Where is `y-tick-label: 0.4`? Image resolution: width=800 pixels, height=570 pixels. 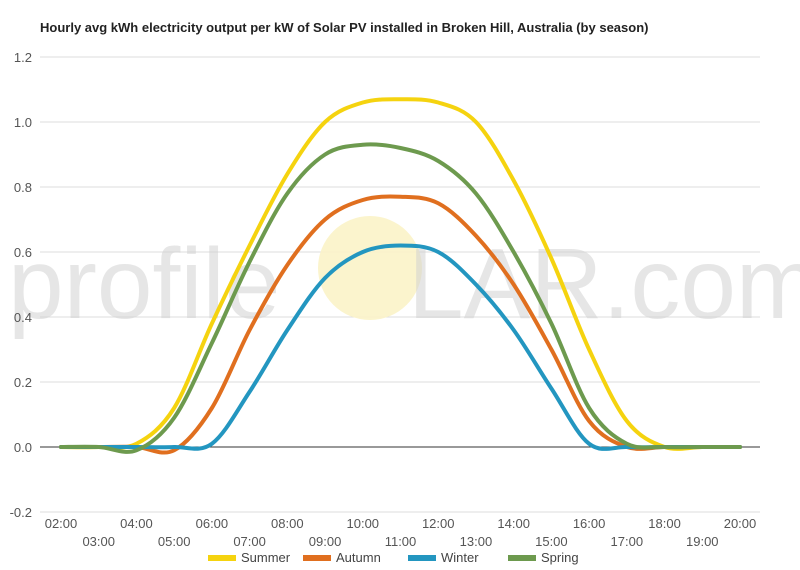 y-tick-label: 0.4 is located at coordinates (23, 317).